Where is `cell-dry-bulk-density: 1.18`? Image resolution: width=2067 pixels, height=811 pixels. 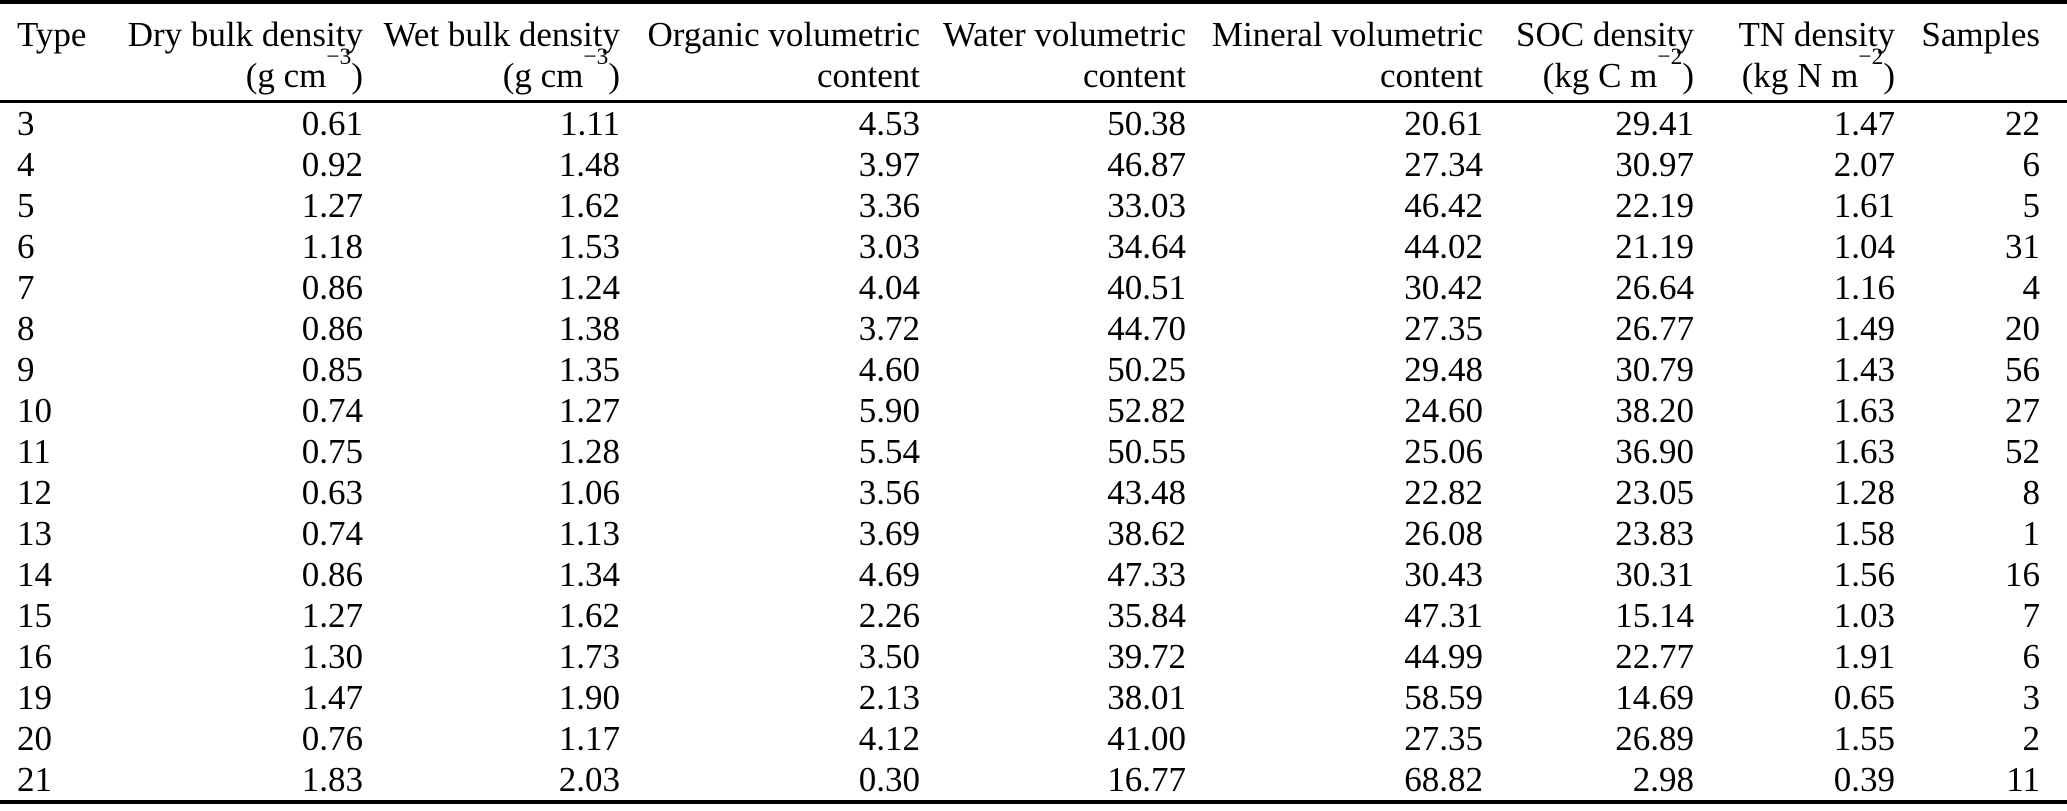
cell-dry-bulk-density: 1.18 is located at coordinates (332, 246).